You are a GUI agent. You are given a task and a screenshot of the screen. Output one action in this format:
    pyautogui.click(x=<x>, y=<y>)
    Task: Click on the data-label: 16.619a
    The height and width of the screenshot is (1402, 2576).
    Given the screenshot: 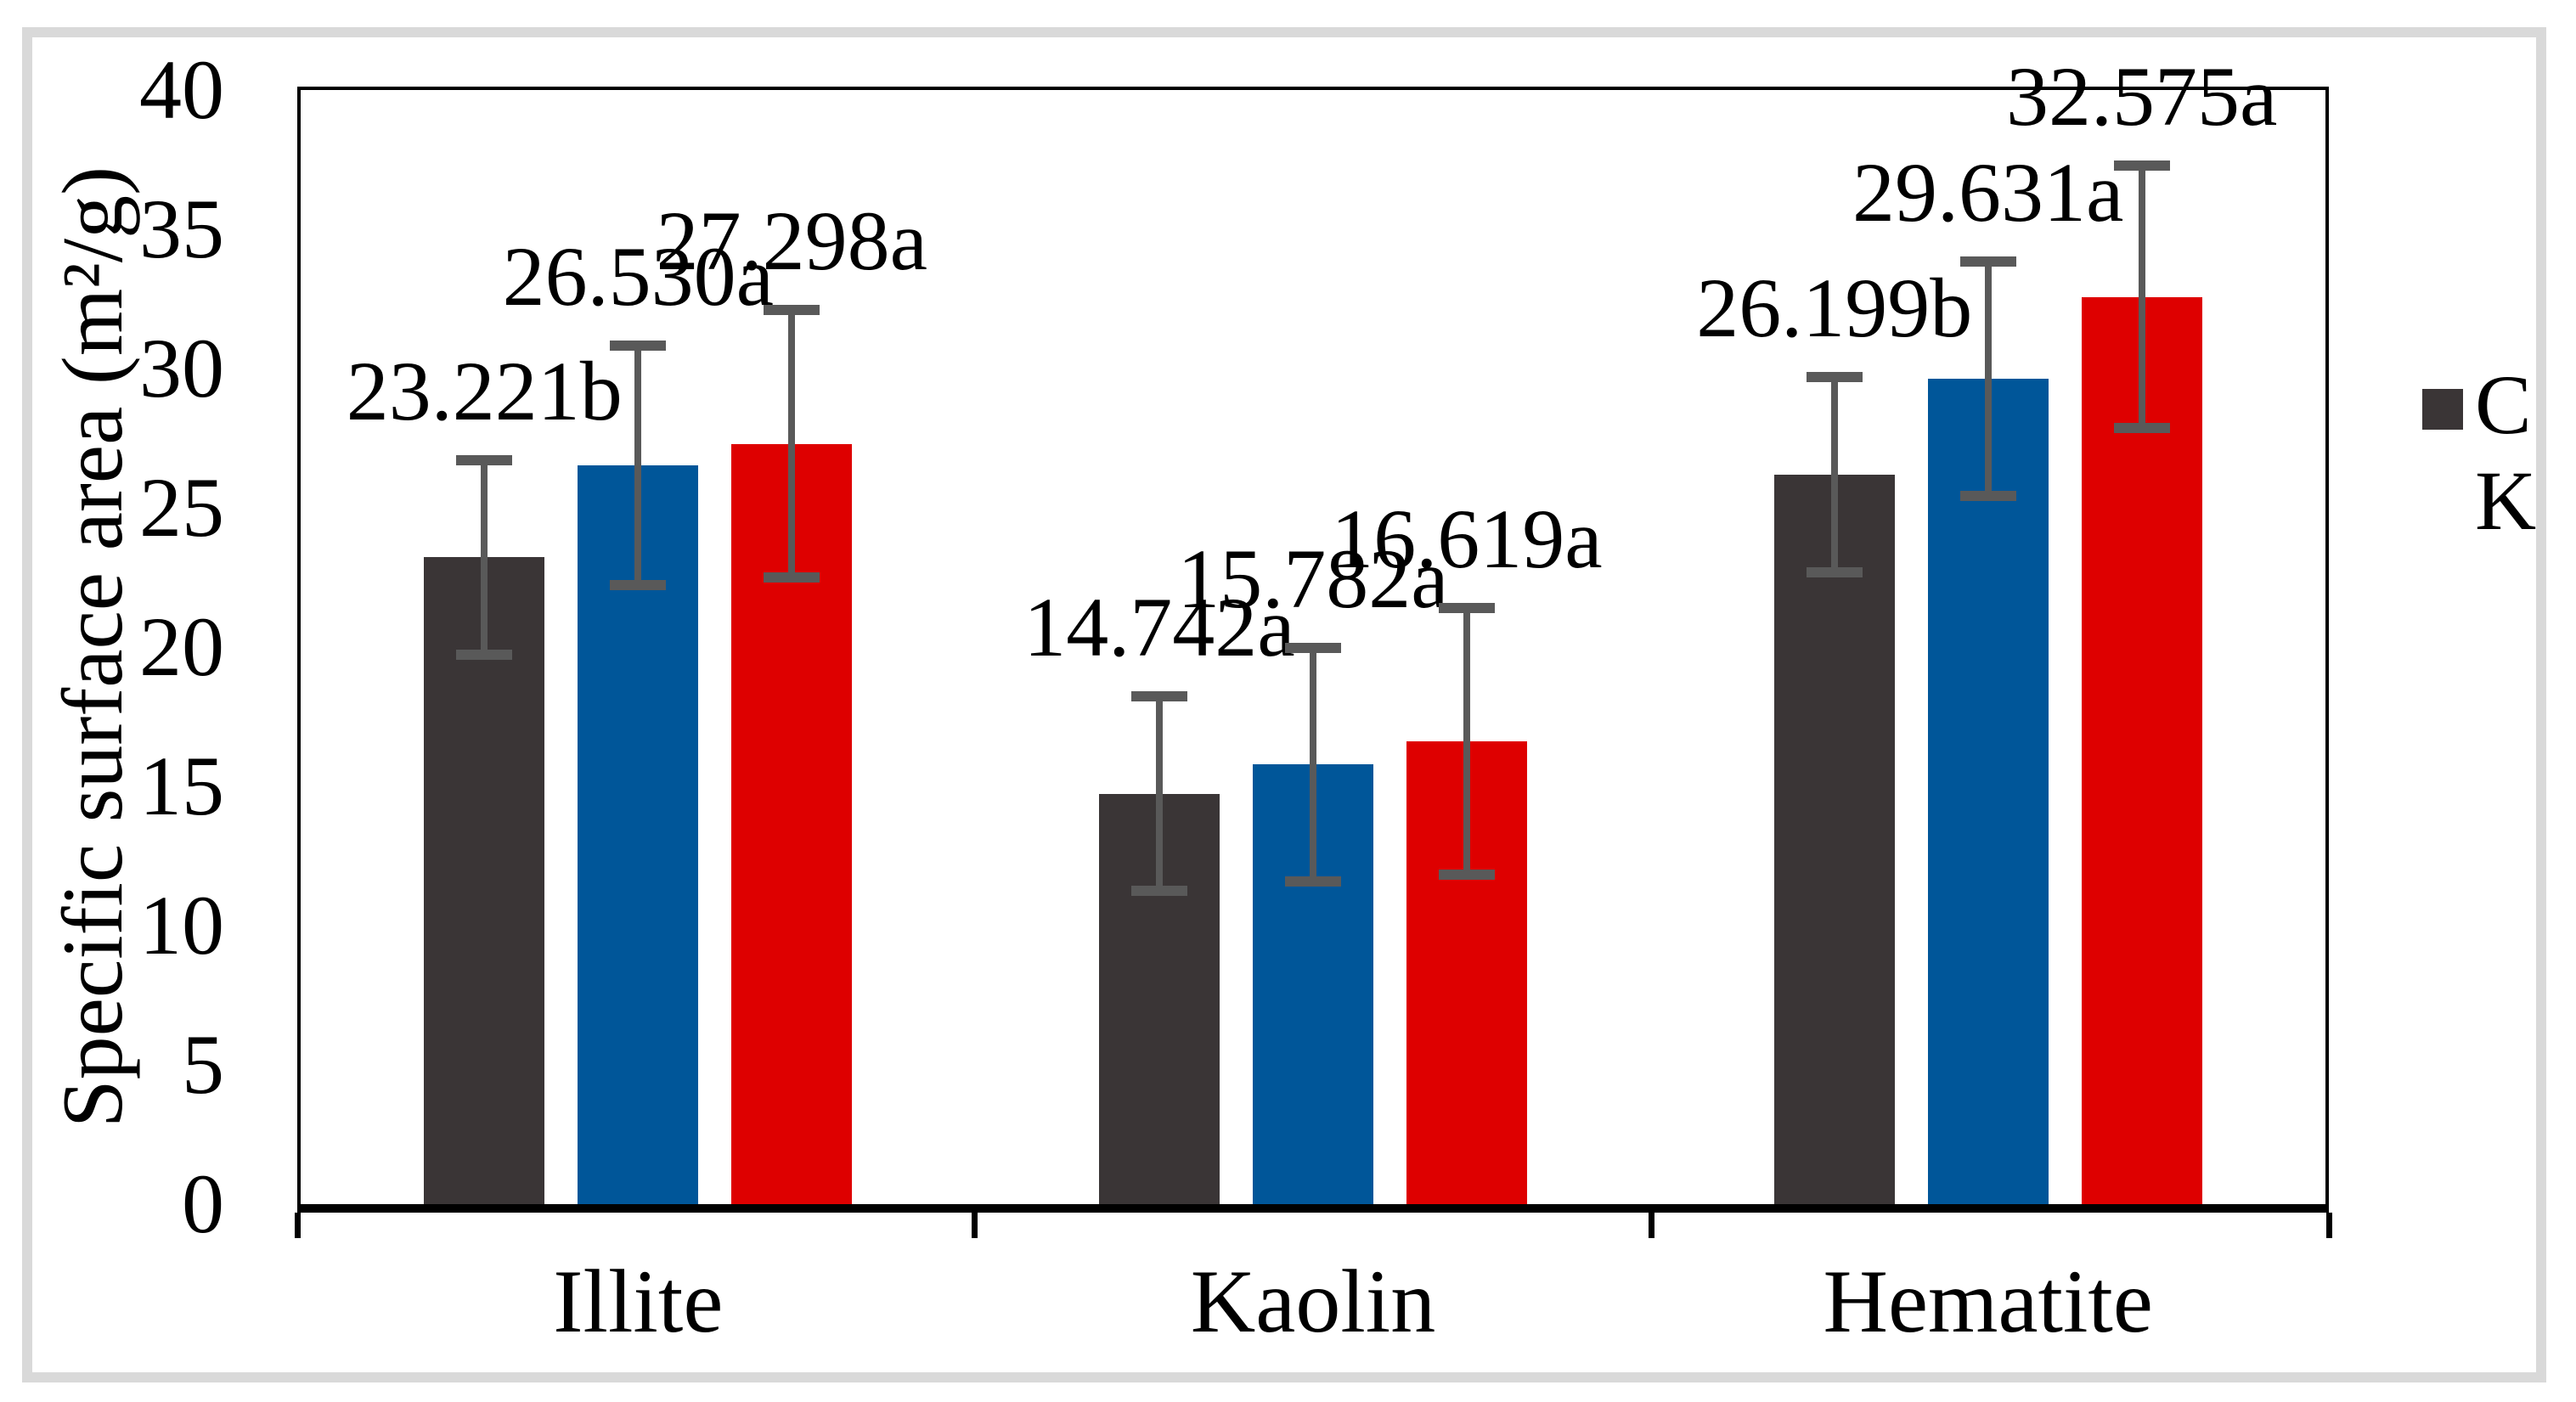 What is the action you would take?
    pyautogui.click(x=1467, y=538)
    